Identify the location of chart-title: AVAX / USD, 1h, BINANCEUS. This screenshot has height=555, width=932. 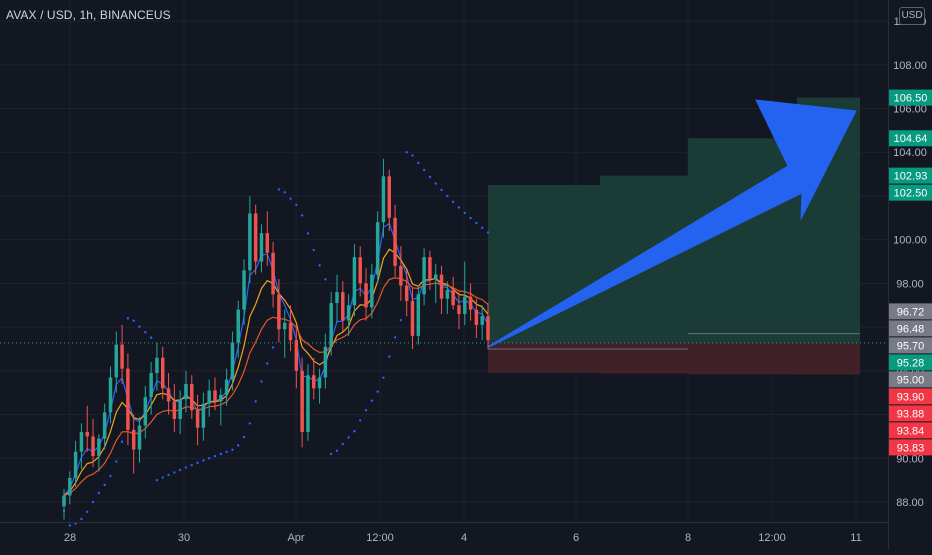
(88, 15).